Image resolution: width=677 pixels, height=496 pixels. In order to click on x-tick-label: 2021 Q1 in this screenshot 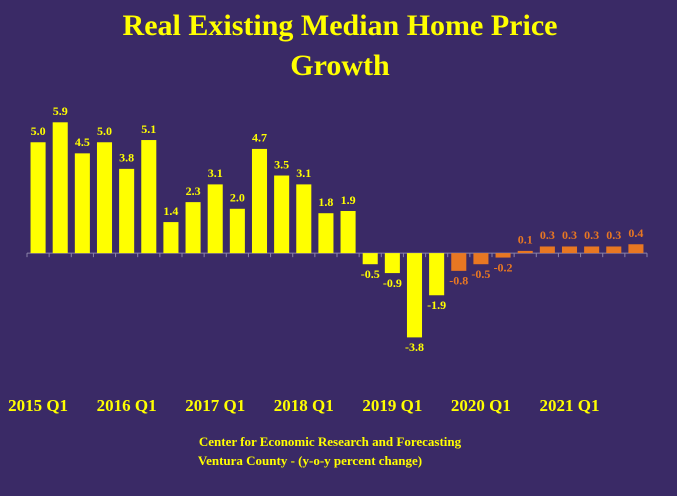, I will do `click(570, 405)`.